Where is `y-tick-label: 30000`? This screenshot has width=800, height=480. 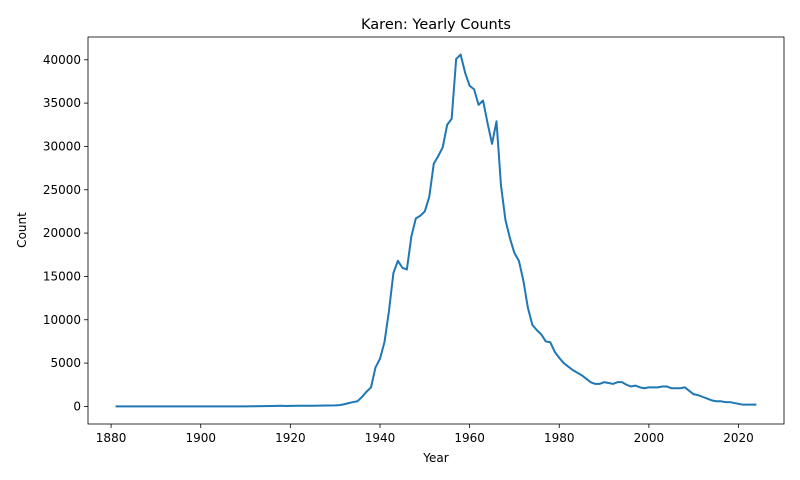
y-tick-label: 30000 is located at coordinates (62, 146).